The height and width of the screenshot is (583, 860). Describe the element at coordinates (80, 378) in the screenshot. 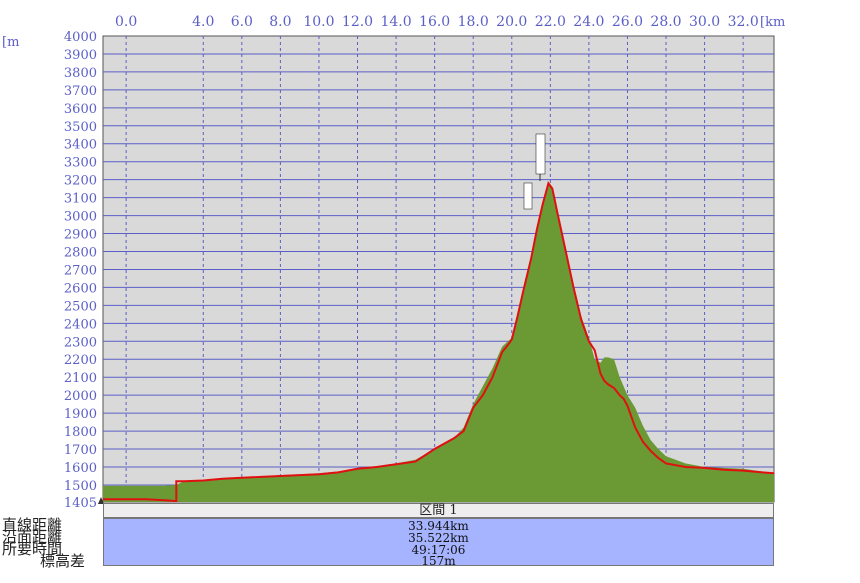

I see `y-tick-label: 2100` at that location.